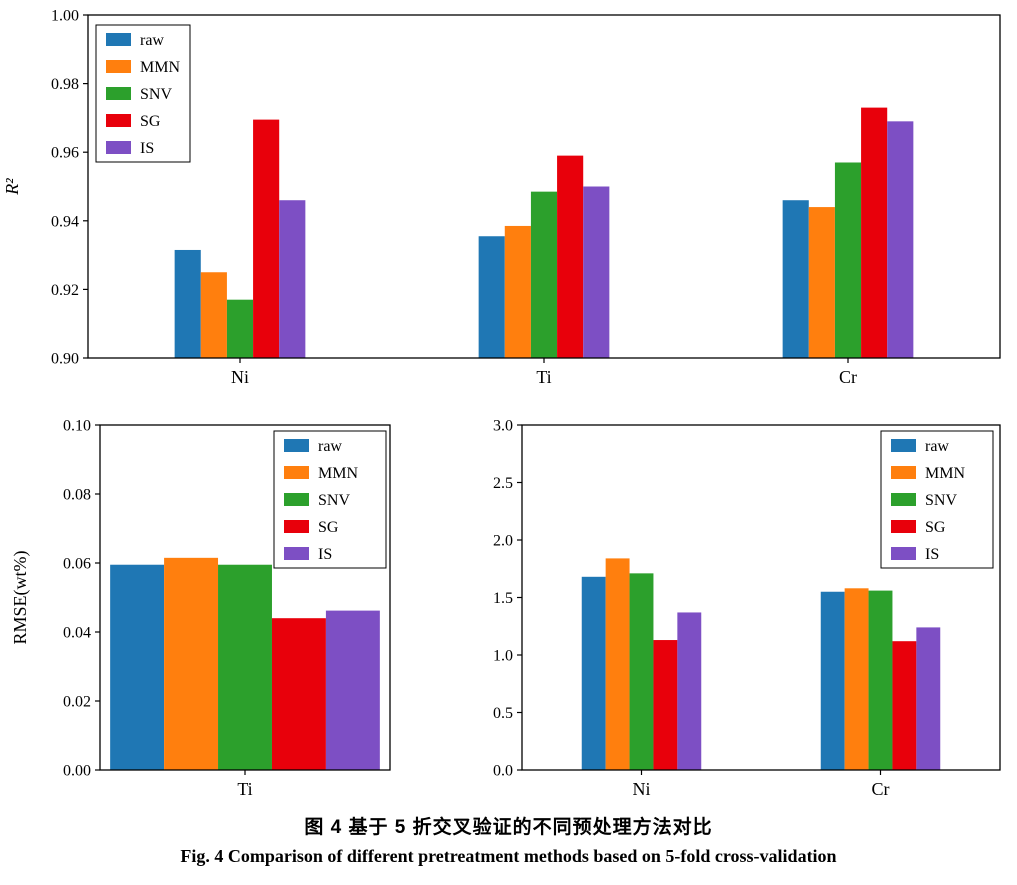  I want to click on y-axis-label: RMSE(wt%), so click(20, 597).